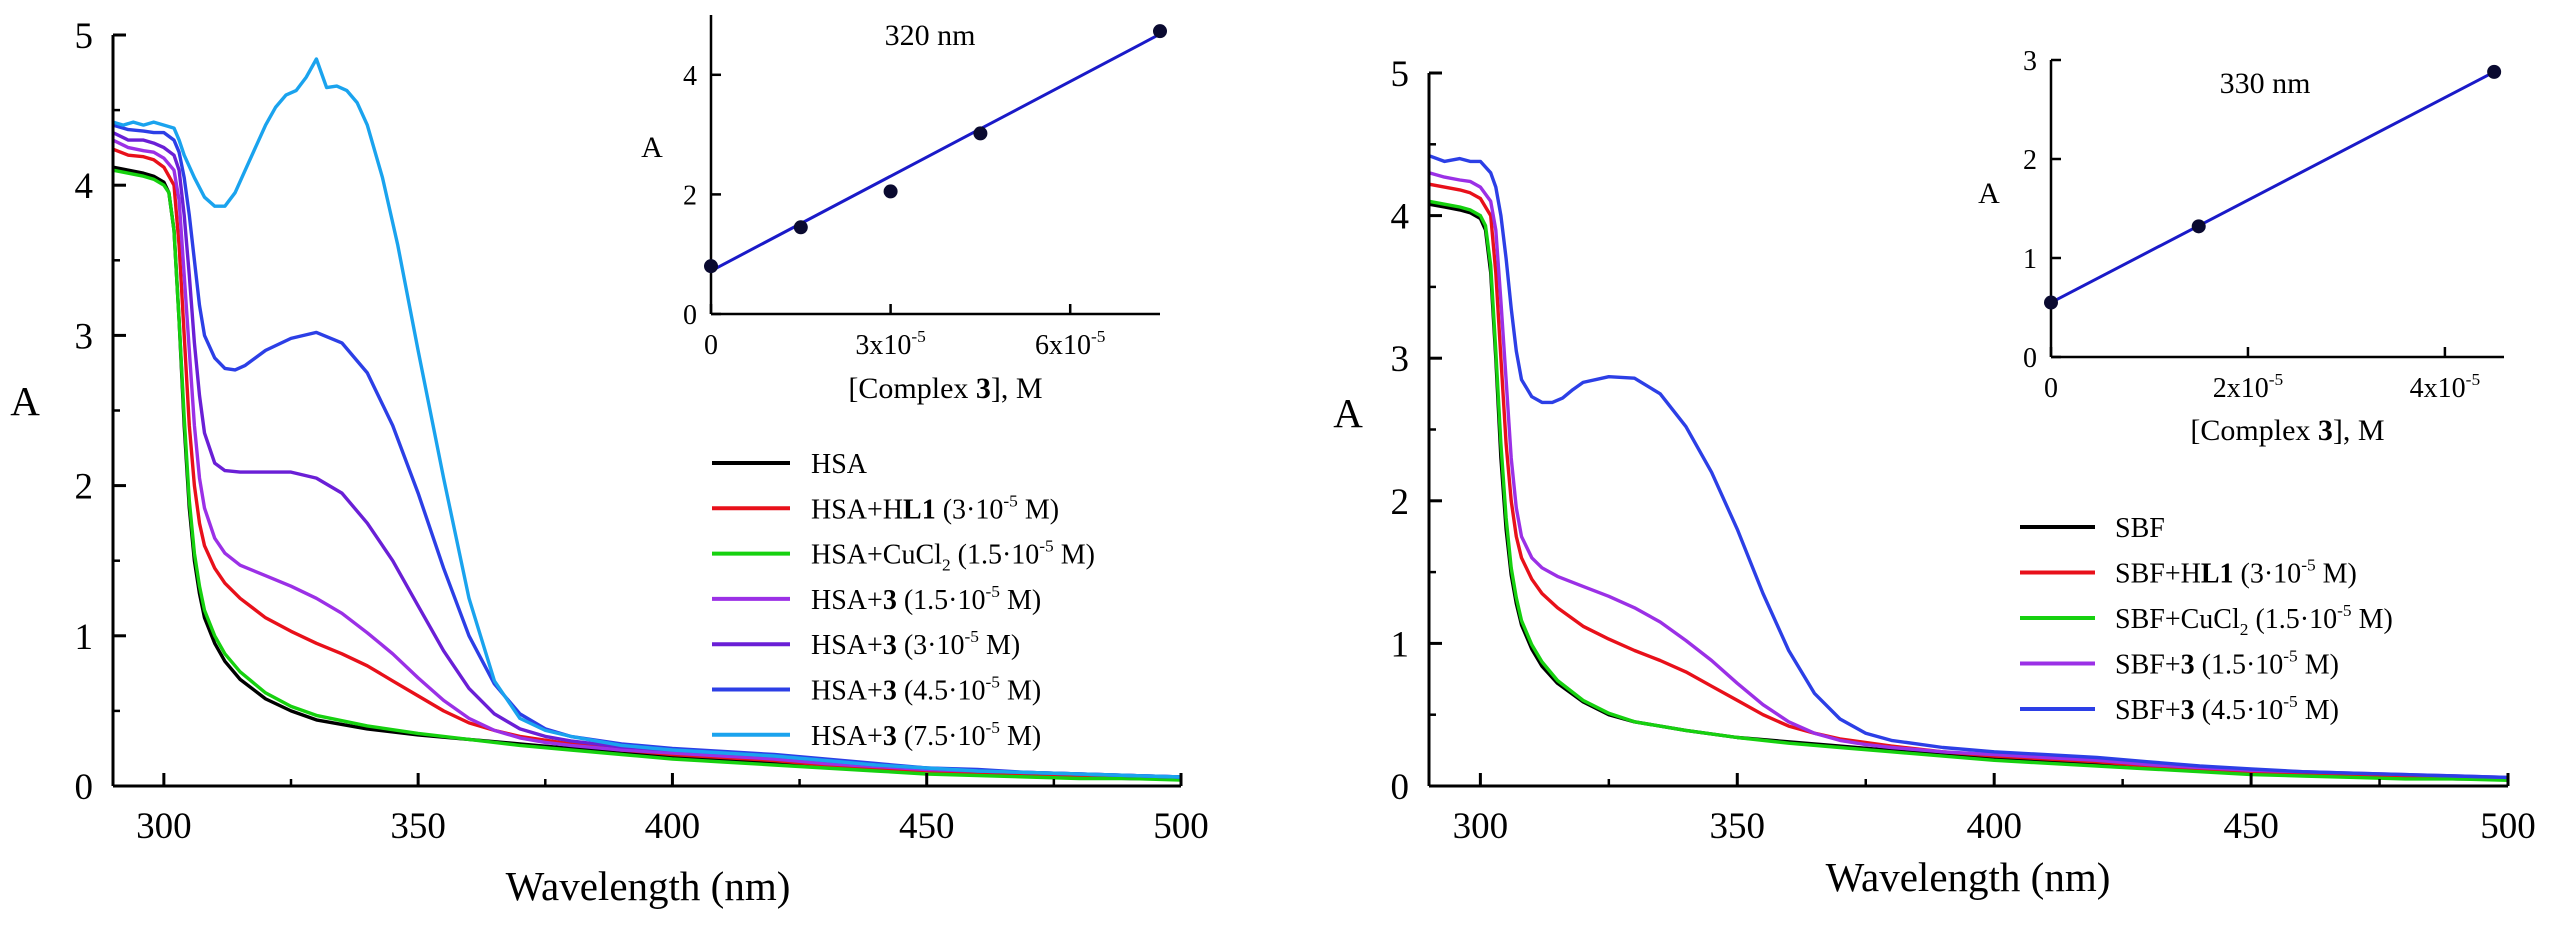 This screenshot has height=926, width=2554. Describe the element at coordinates (690, 76) in the screenshot. I see `inset-y-tick-label: 4` at that location.